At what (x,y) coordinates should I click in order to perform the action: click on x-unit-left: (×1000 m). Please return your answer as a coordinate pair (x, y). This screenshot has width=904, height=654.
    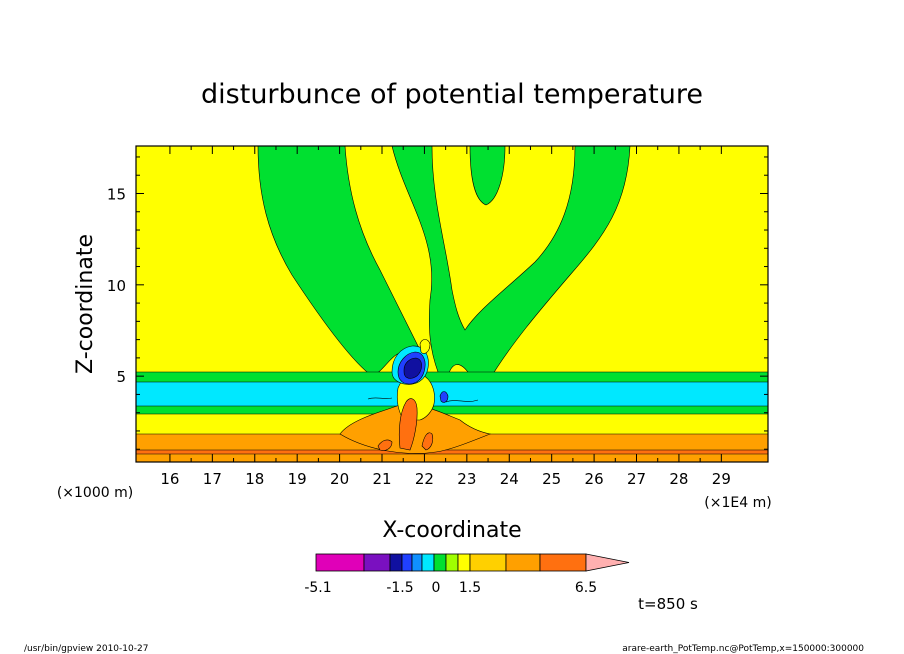
    Looking at the image, I should click on (95, 493).